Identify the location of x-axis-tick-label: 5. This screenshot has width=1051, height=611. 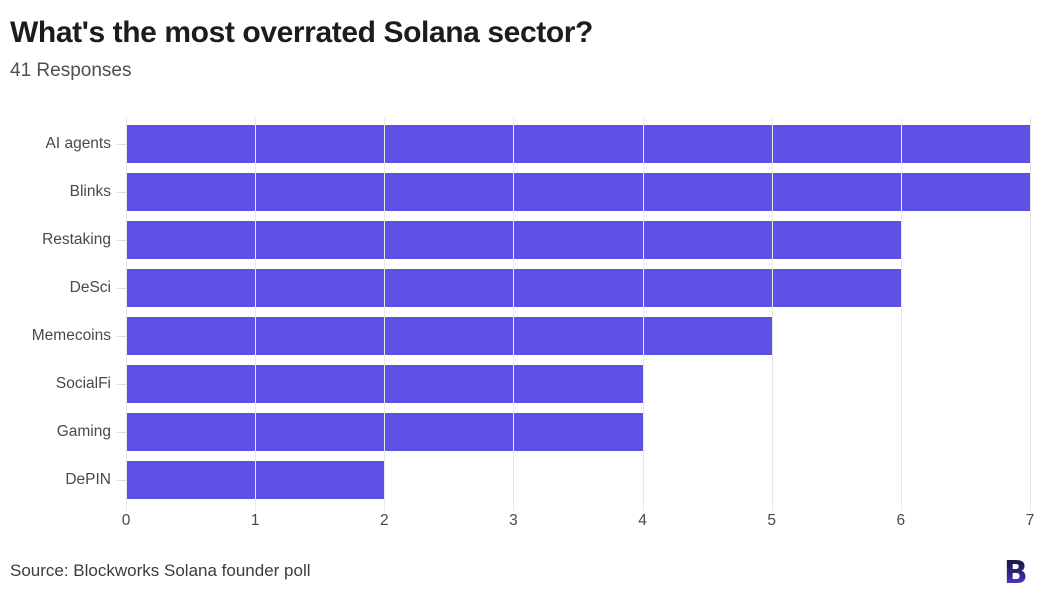
(772, 521).